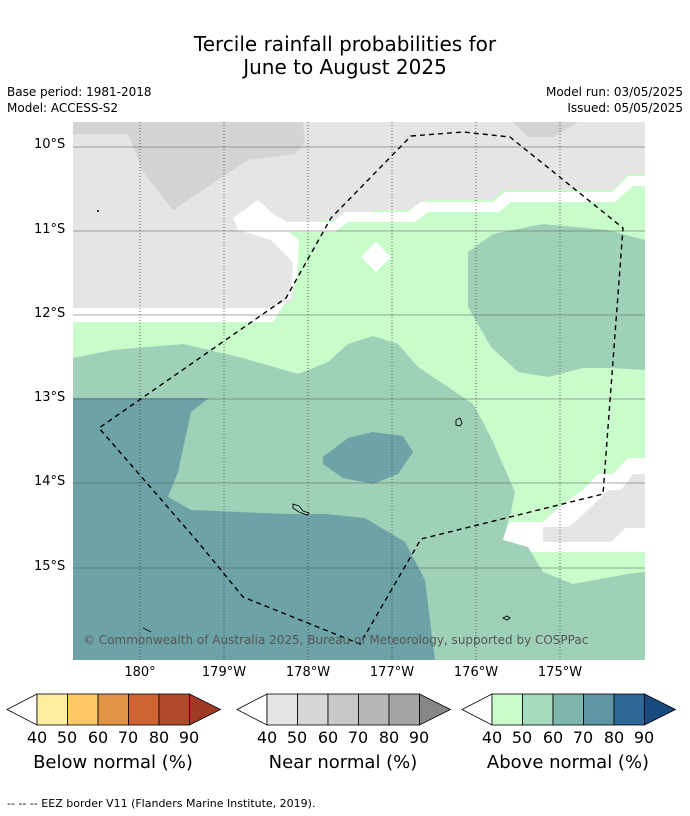 This screenshot has height=816, width=690. What do you see at coordinates (343, 762) in the screenshot?
I see `near-normal-title: Near normal (%)` at bounding box center [343, 762].